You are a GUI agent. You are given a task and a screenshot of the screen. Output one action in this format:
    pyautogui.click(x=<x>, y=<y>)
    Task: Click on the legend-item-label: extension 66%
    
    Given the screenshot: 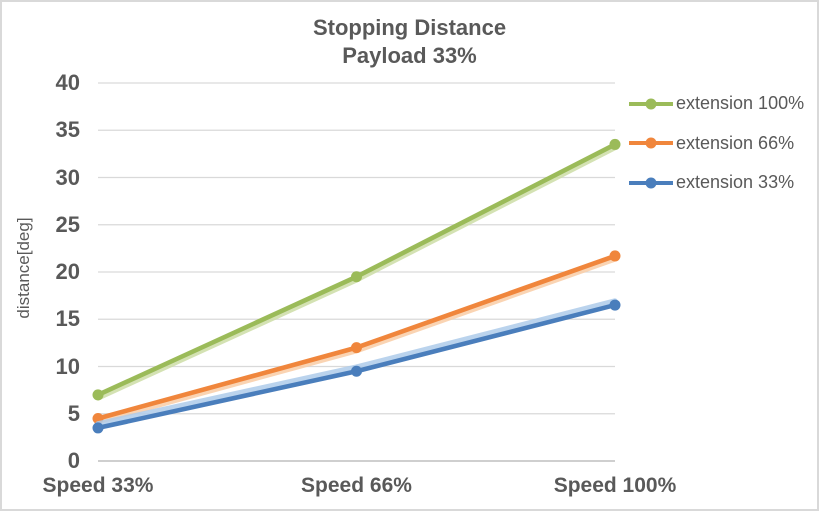 What is the action you would take?
    pyautogui.click(x=735, y=142)
    